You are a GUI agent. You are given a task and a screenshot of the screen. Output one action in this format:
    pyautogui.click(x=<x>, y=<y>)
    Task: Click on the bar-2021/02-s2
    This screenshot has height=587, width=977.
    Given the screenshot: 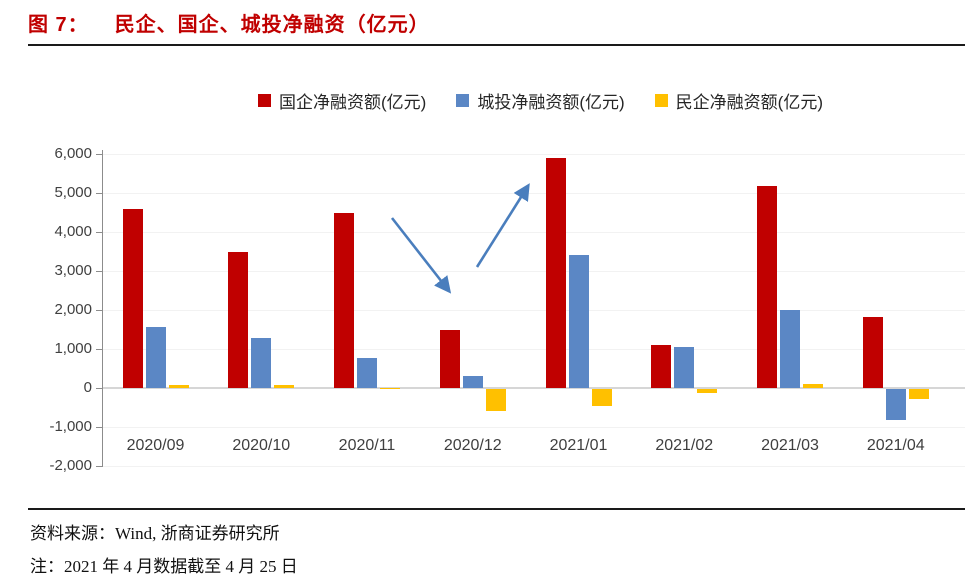 What is the action you would take?
    pyautogui.click(x=707, y=391)
    